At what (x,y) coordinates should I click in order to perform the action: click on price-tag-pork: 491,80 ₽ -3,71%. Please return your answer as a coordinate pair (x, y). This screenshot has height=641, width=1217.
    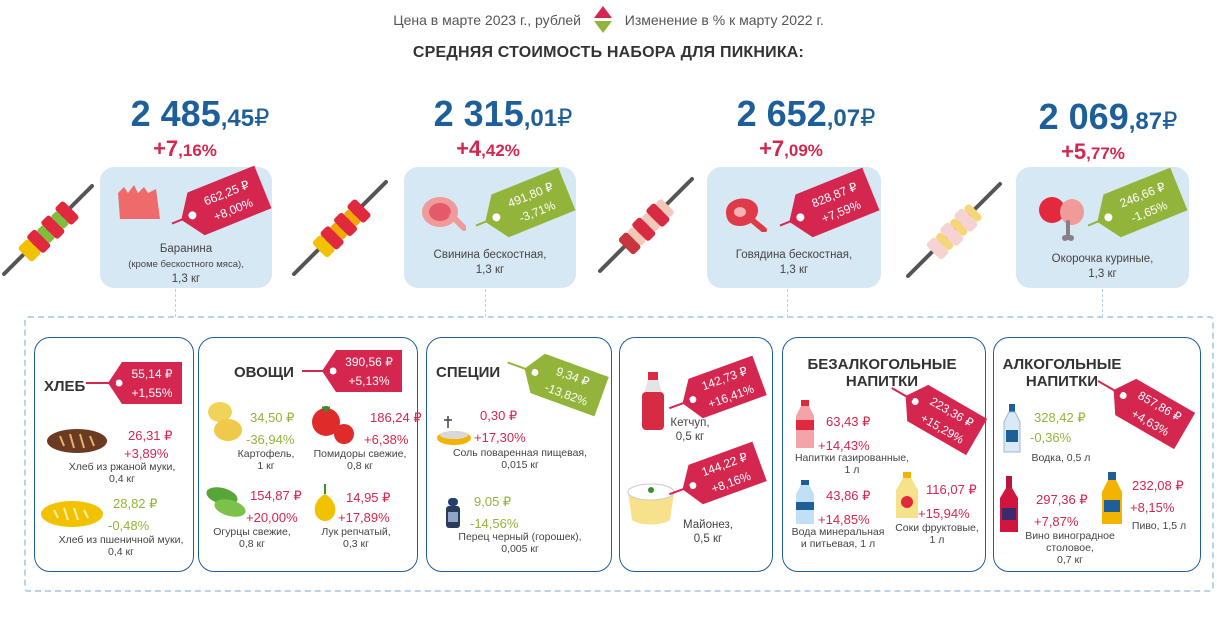
    Looking at the image, I should click on (526, 205).